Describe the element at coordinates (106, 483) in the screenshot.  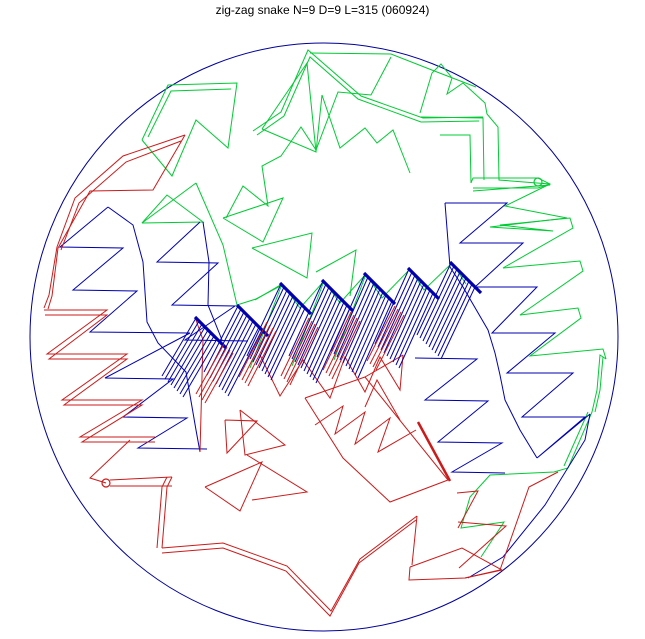
I see `red-endpoint-marker` at that location.